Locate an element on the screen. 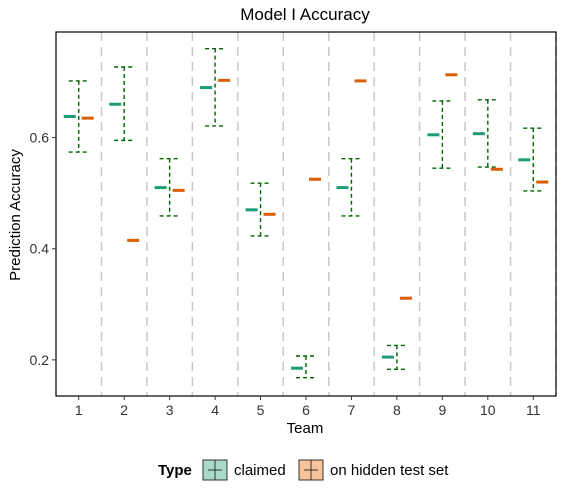  legend-key-hidden-test is located at coordinates (311, 470).